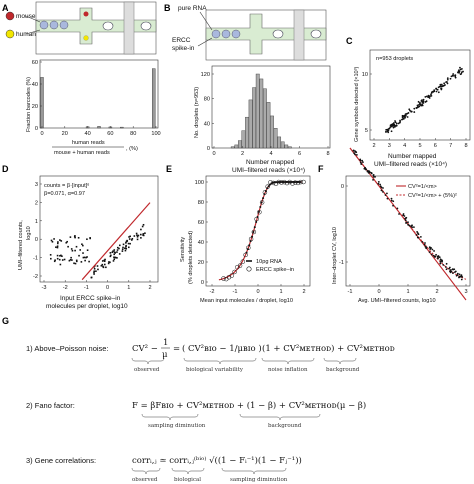 The image size is (474, 484). What do you see at coordinates (270, 151) in the screenshot?
I see `x-ticks: 02468` at bounding box center [270, 151].